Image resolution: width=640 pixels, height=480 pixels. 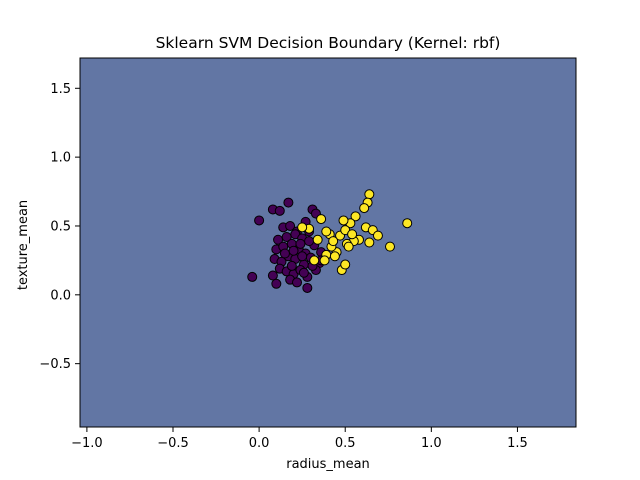 I want to click on y-tick-label: 0.0, so click(x=60, y=295).